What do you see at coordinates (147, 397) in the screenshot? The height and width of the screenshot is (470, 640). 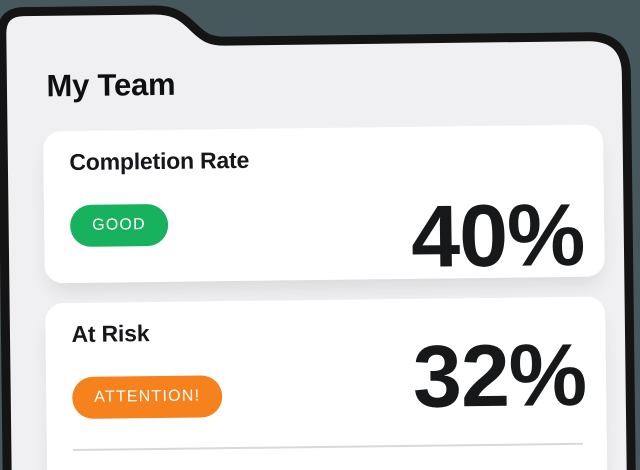 I see `status-badge-attention: ATTENTION!` at bounding box center [147, 397].